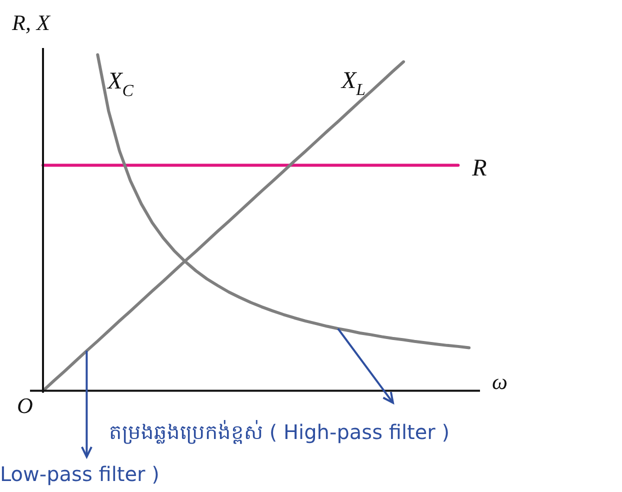 Image resolution: width=622 pixels, height=492 pixels. What do you see at coordinates (80, 474) in the screenshot?
I see `text: Low-pass filter )` at bounding box center [80, 474].